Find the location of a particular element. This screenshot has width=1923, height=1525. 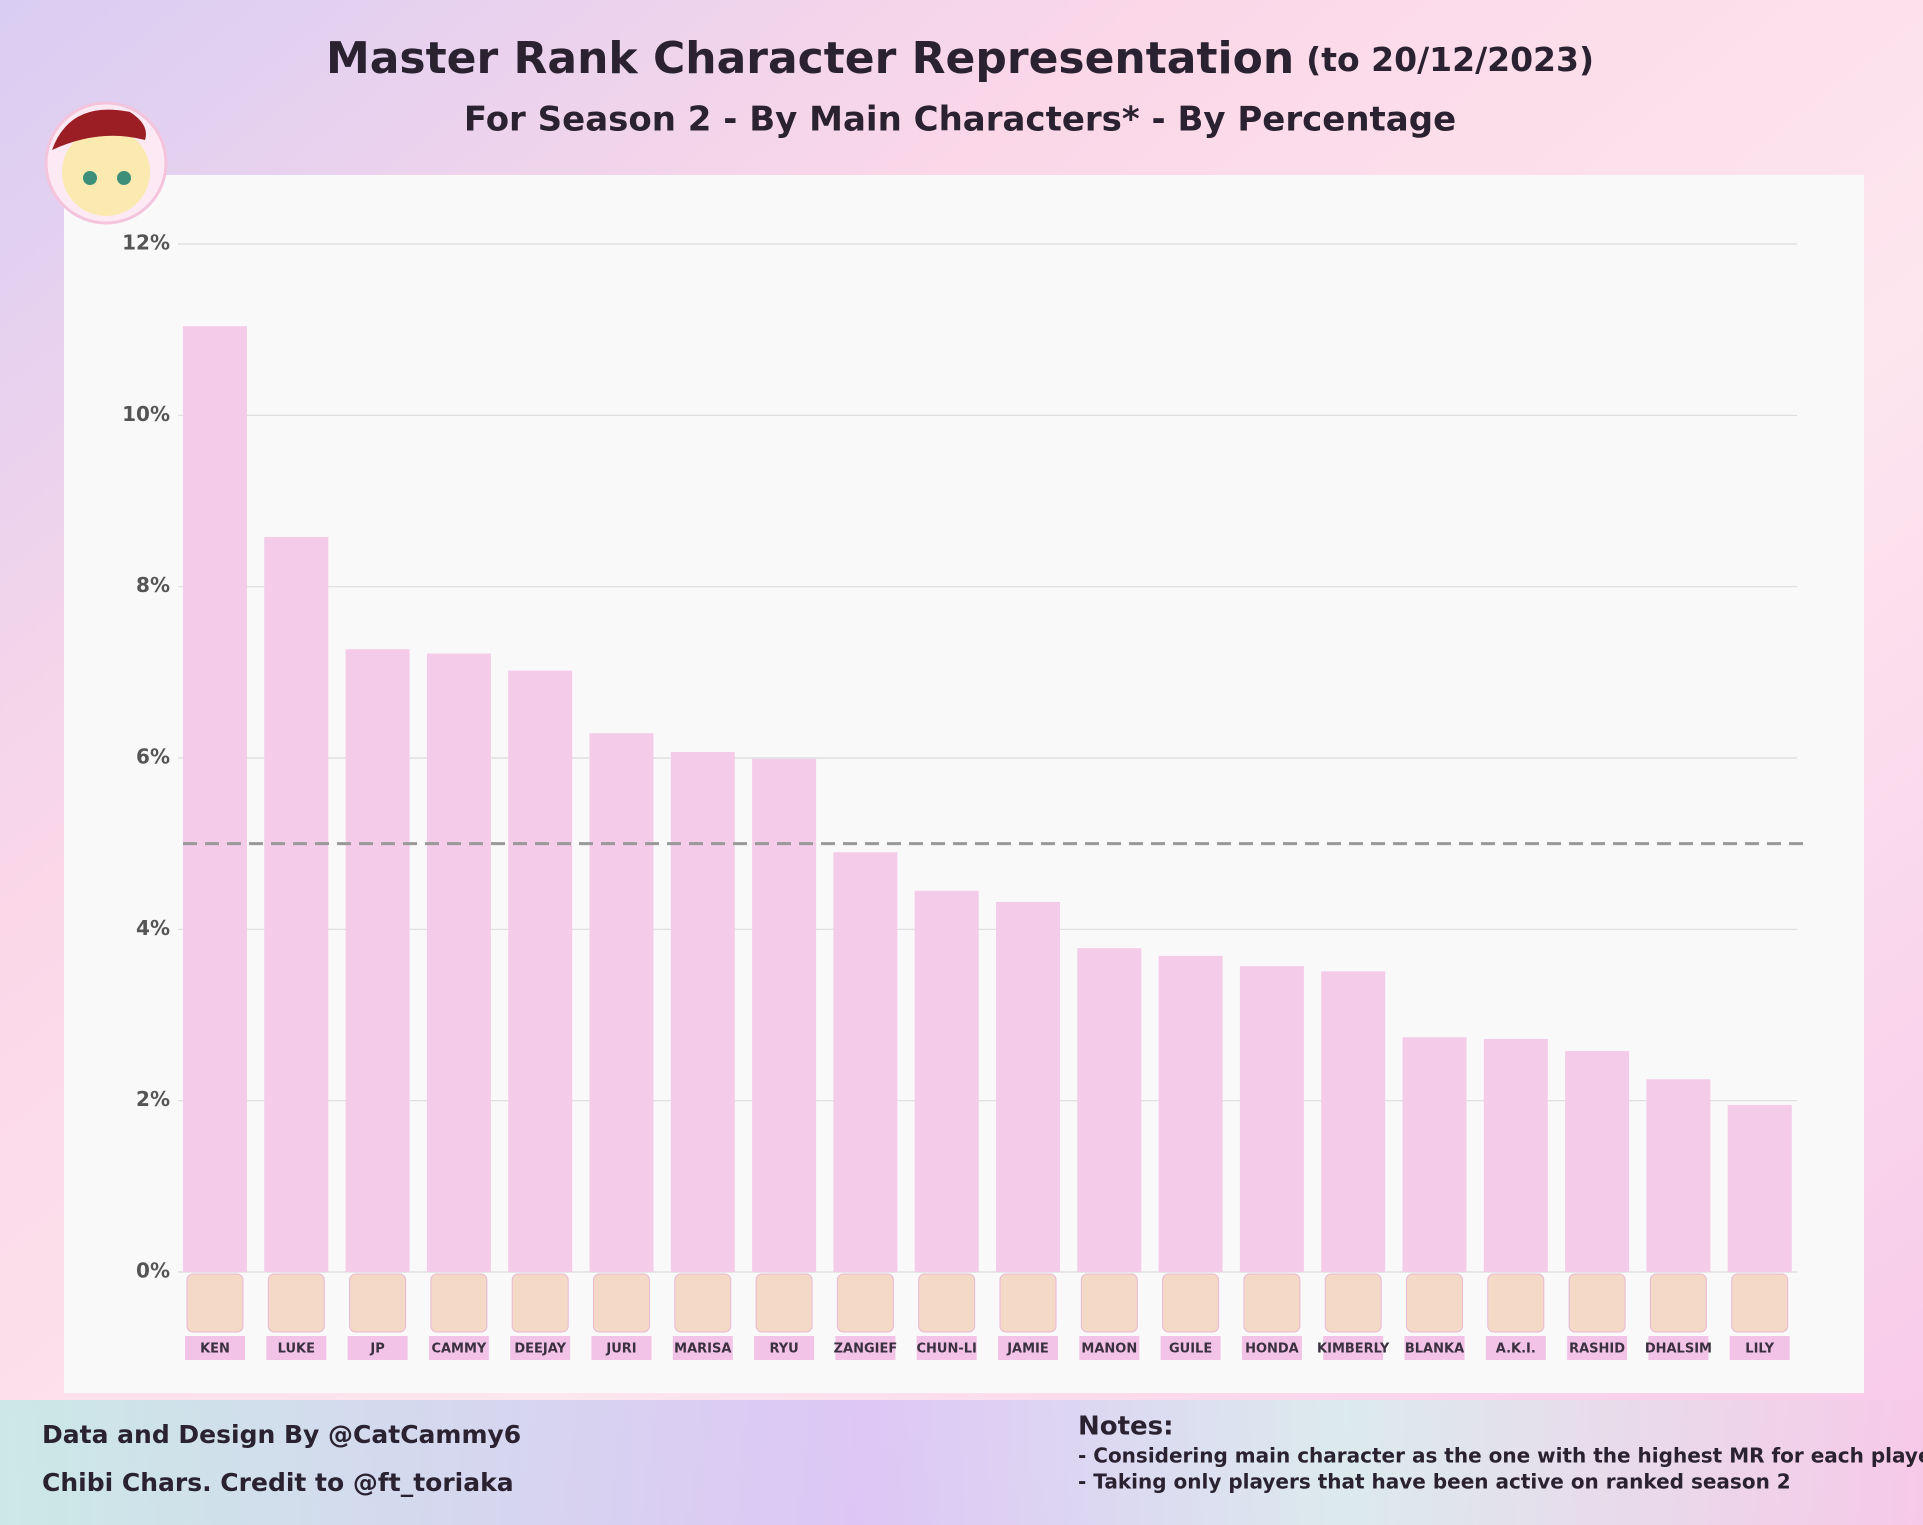

x-tick-label: HONDA is located at coordinates (1272, 1349).